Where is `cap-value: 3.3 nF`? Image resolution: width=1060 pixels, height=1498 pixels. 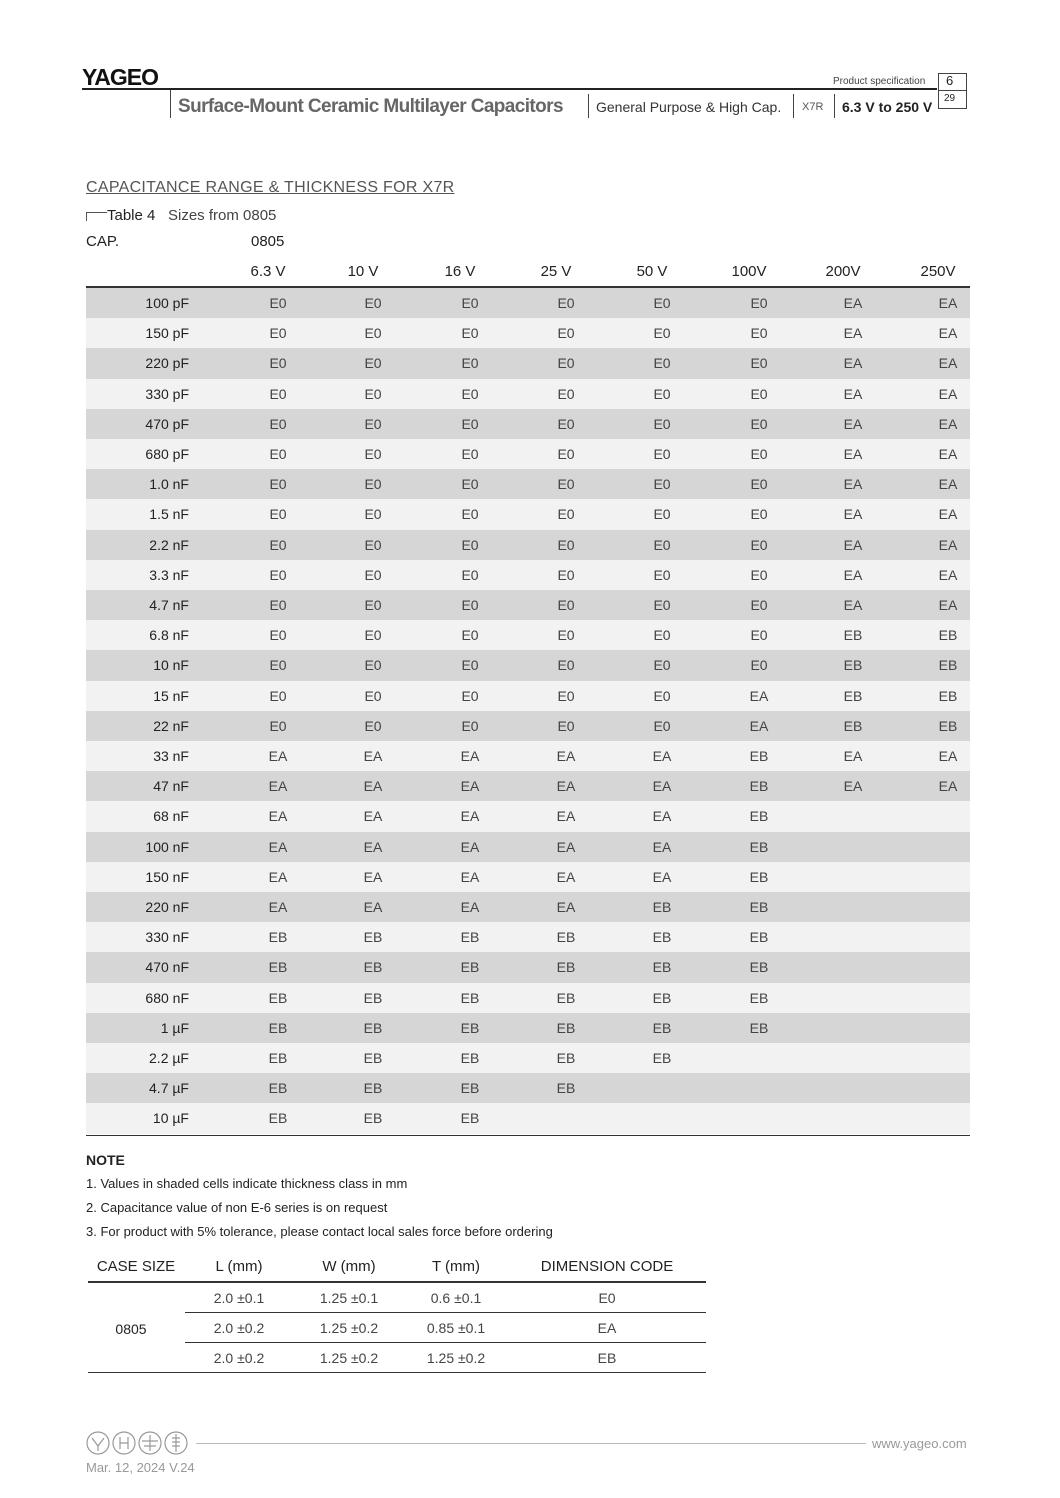 cap-value: 3.3 nF is located at coordinates (169, 574).